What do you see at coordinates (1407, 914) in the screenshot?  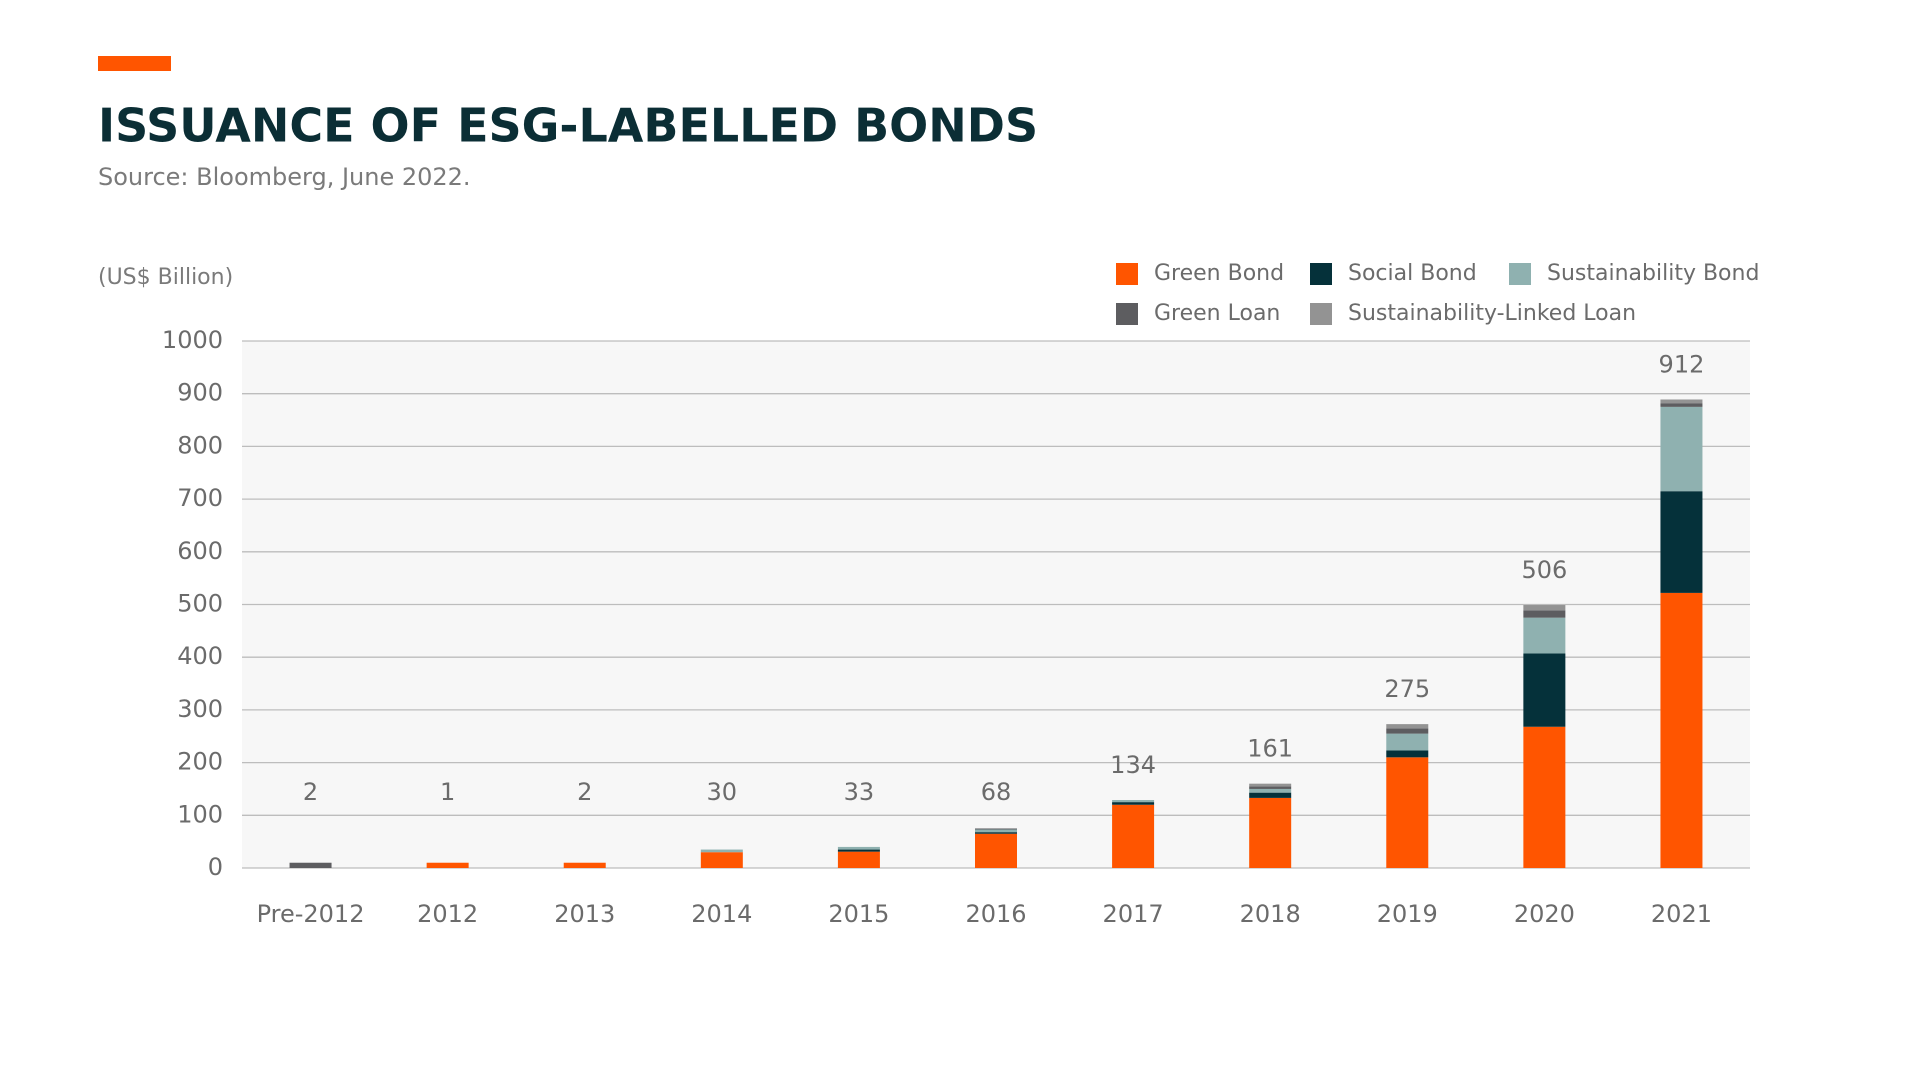 I see `x-tick-label: 2019` at bounding box center [1407, 914].